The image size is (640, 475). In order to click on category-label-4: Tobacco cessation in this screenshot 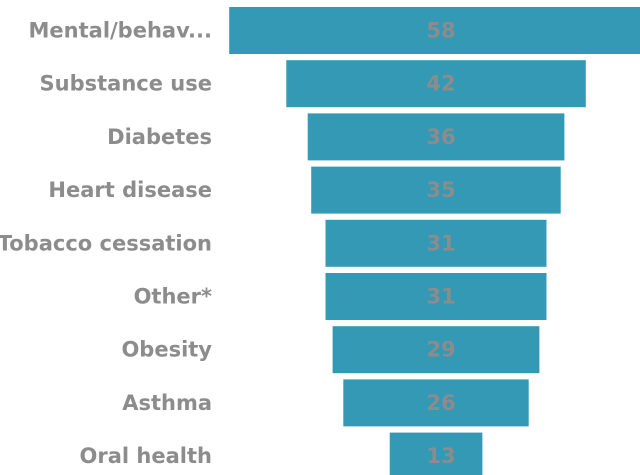, I will do `click(106, 243)`.